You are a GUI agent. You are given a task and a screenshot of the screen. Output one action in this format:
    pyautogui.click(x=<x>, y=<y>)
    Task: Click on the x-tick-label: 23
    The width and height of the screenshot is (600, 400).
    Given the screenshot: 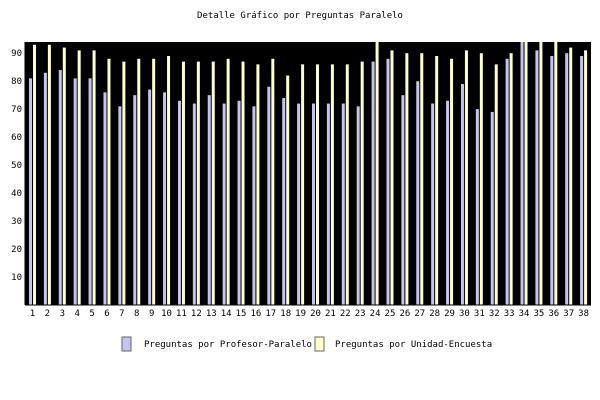 What is the action you would take?
    pyautogui.click(x=360, y=314)
    